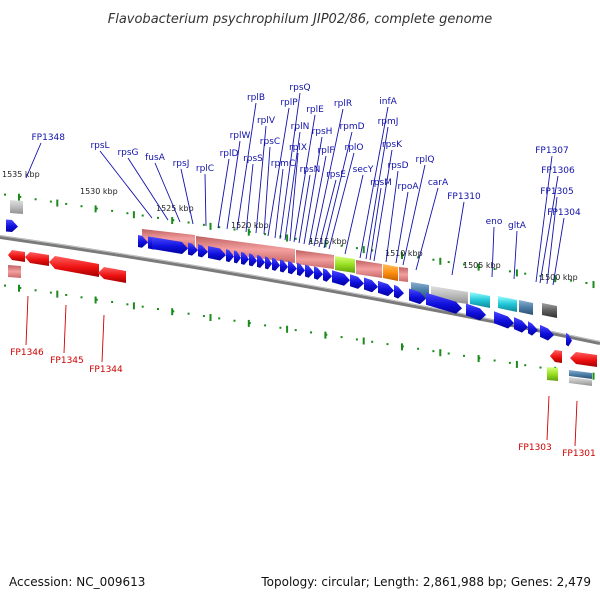 The height and width of the screenshot is (600, 600). What do you see at coordinates (517, 226) in the screenshot?
I see `gene-label: gltA` at bounding box center [517, 226].